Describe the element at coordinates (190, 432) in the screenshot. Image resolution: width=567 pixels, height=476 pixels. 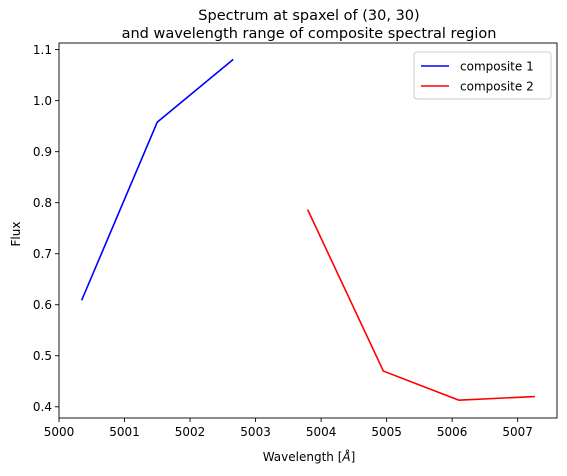
I see `x-tick-label: 5002` at that location.